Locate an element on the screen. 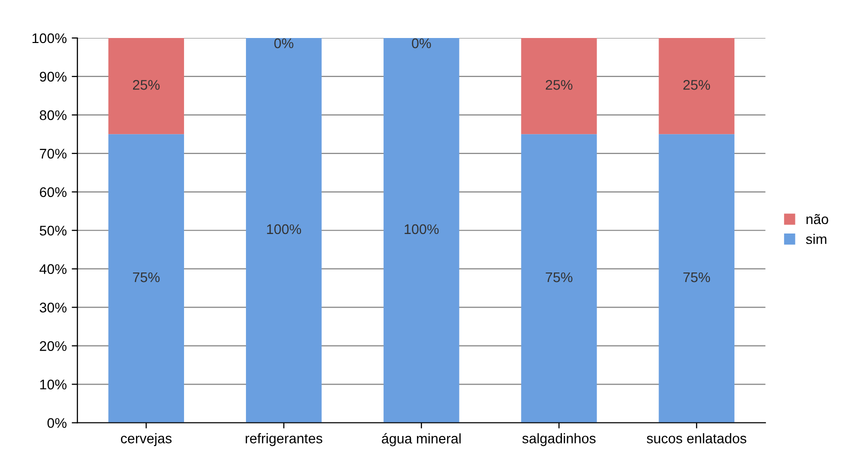 The height and width of the screenshot is (475, 860). y-tick-label: 60% is located at coordinates (53, 192).